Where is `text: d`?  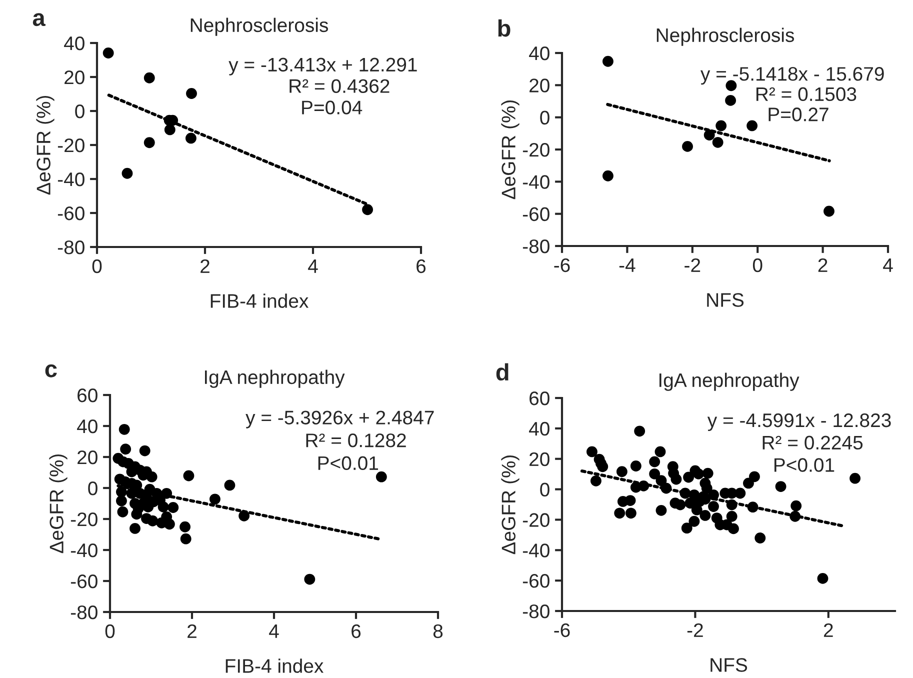 text: d is located at coordinates (502, 372).